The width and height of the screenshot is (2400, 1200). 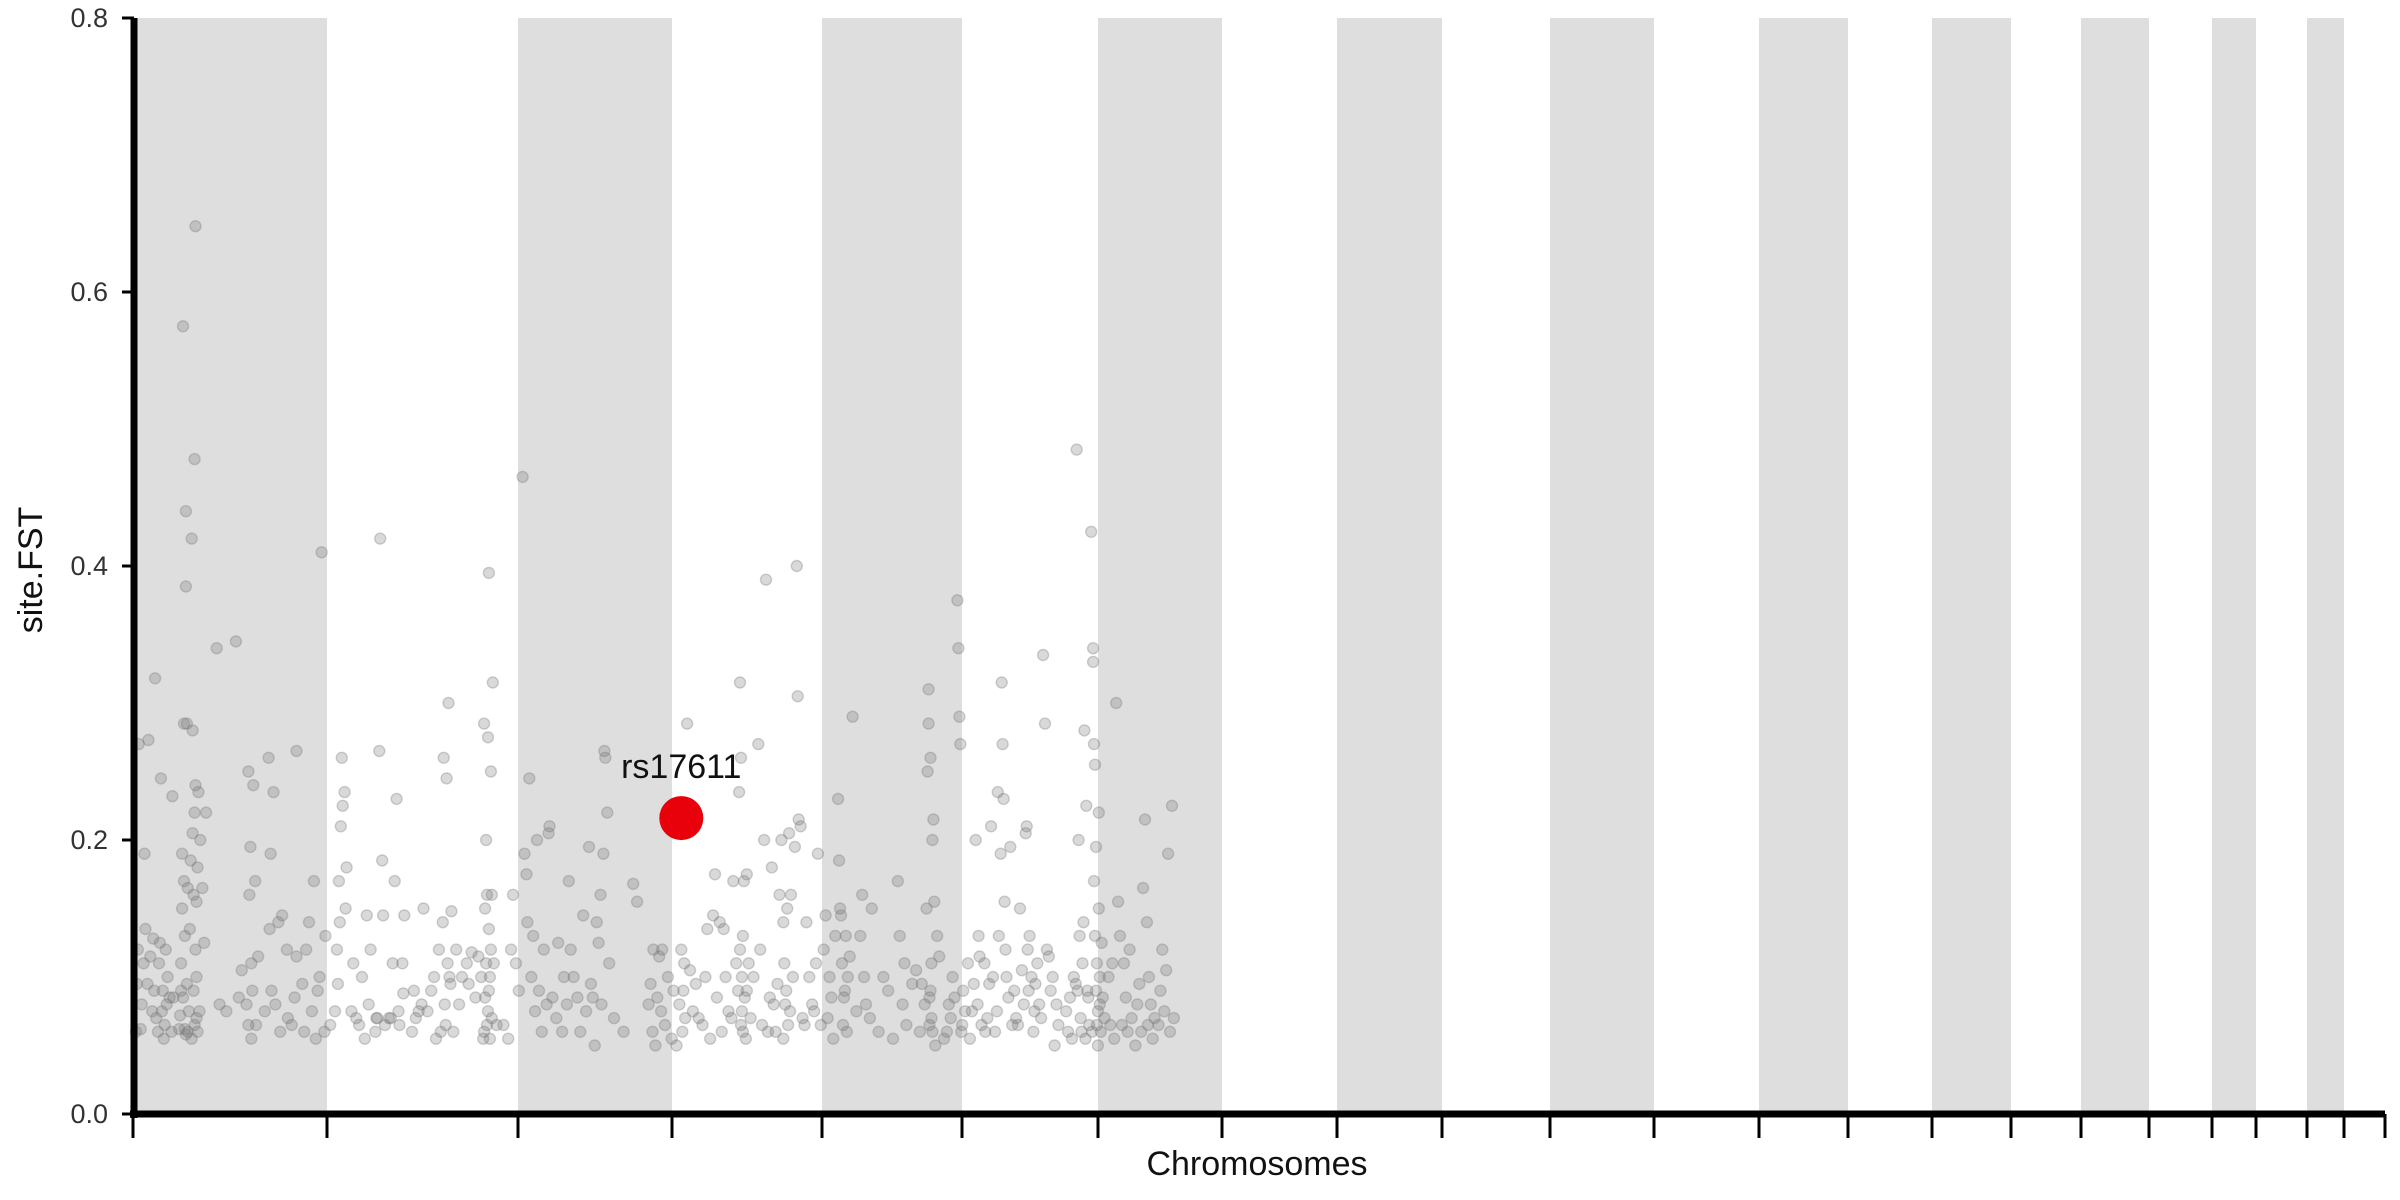 I want to click on x-axis-title: Chromosomes, so click(x=1256, y=1164).